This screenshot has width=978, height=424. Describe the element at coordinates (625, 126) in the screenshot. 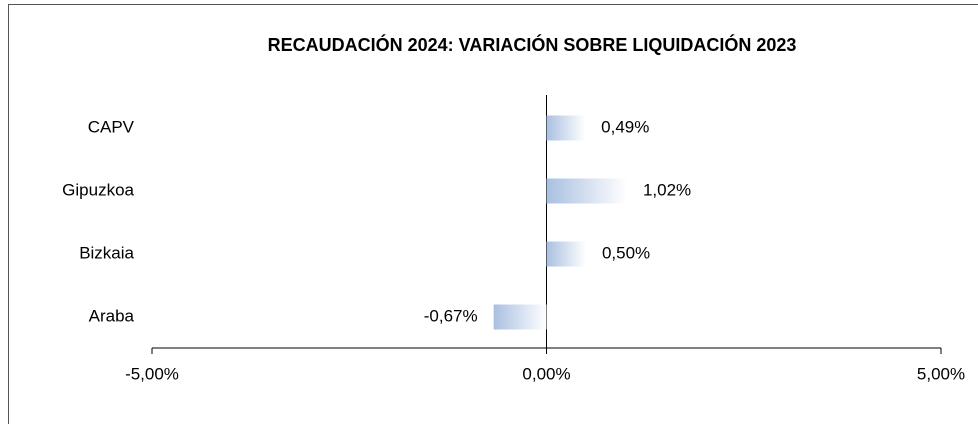

I see `value-label: 0,49%` at that location.